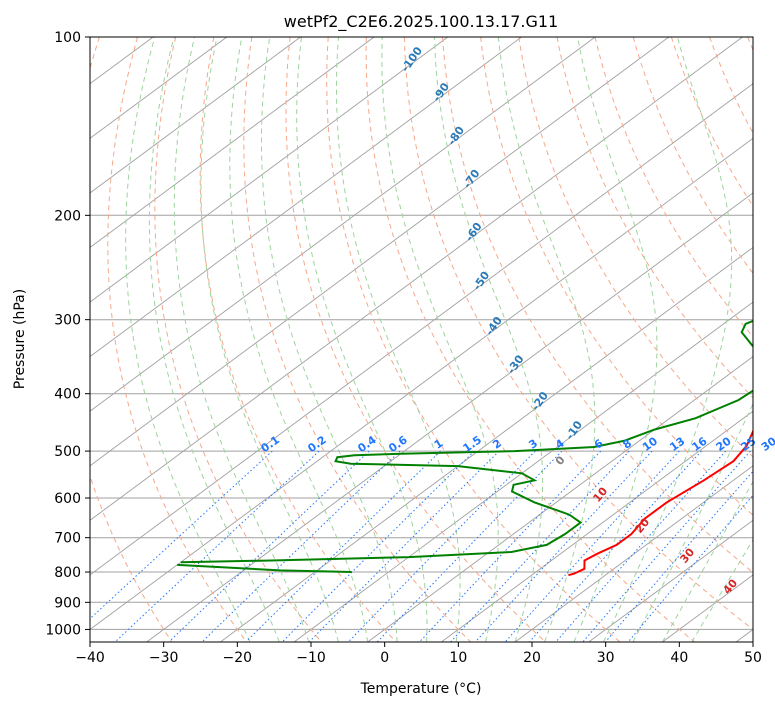 The height and width of the screenshot is (708, 775). Describe the element at coordinates (90, 658) in the screenshot. I see `x-tick-label: −40` at that location.